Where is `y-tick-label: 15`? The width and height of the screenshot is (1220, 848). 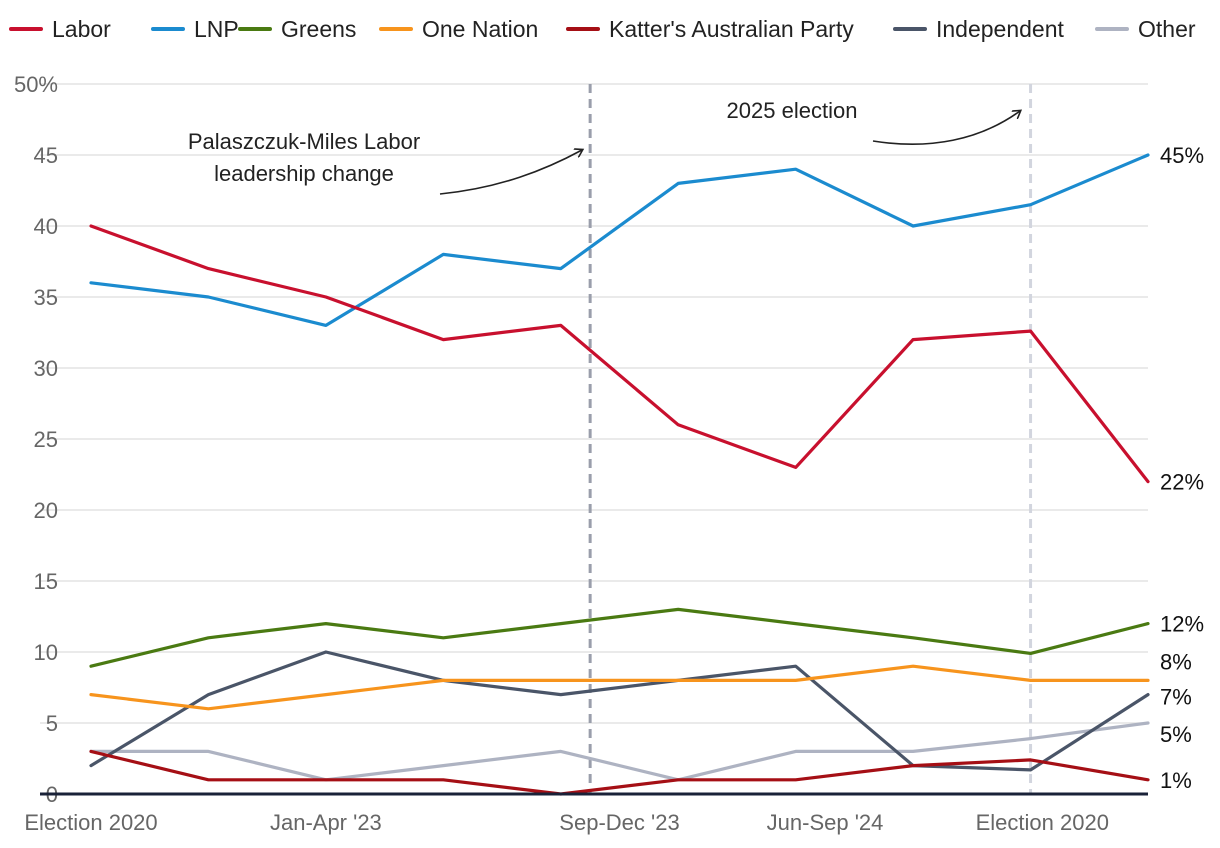 y-tick-label: 15 is located at coordinates (46, 581).